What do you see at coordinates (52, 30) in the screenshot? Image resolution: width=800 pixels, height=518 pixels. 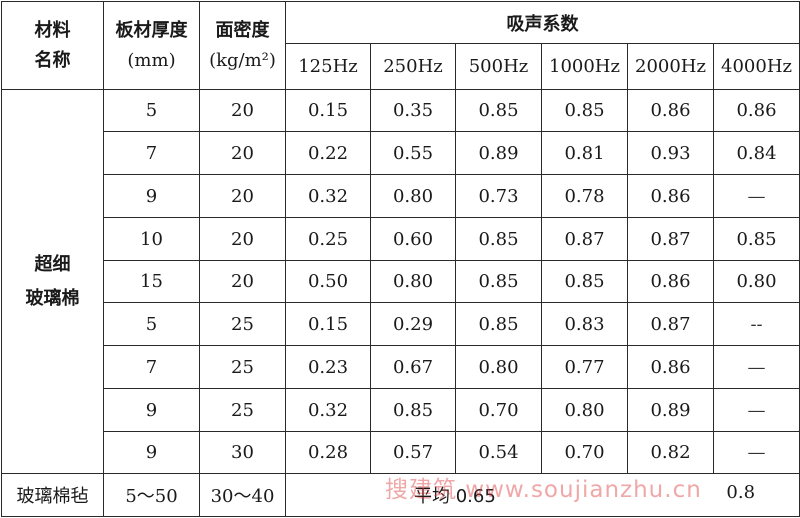 I see `header-material-line1: 材料` at bounding box center [52, 30].